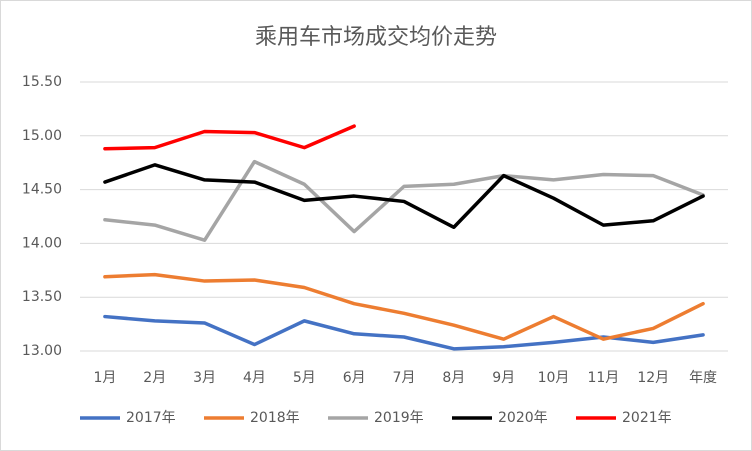 The width and height of the screenshot is (752, 451). I want to click on x-tick-label: 4月, so click(254, 378).